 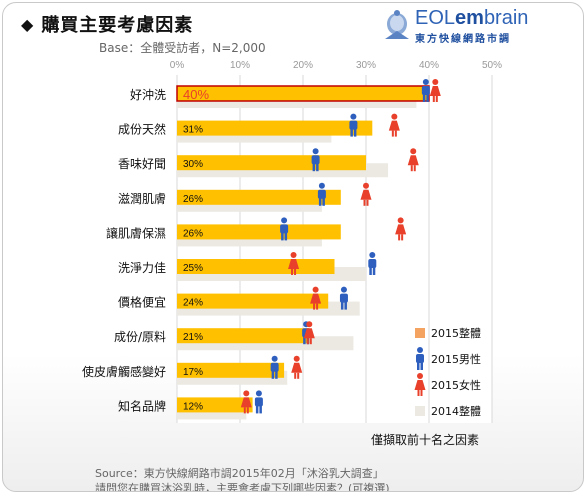 I want to click on category-label: 成份天然, so click(x=142, y=129).